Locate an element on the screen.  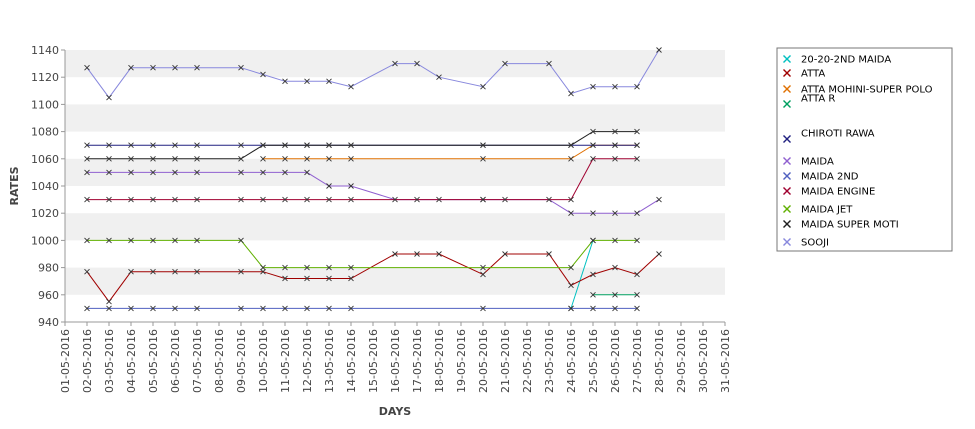
x-tick-label: 02-05-2016 is located at coordinates (87, 361).